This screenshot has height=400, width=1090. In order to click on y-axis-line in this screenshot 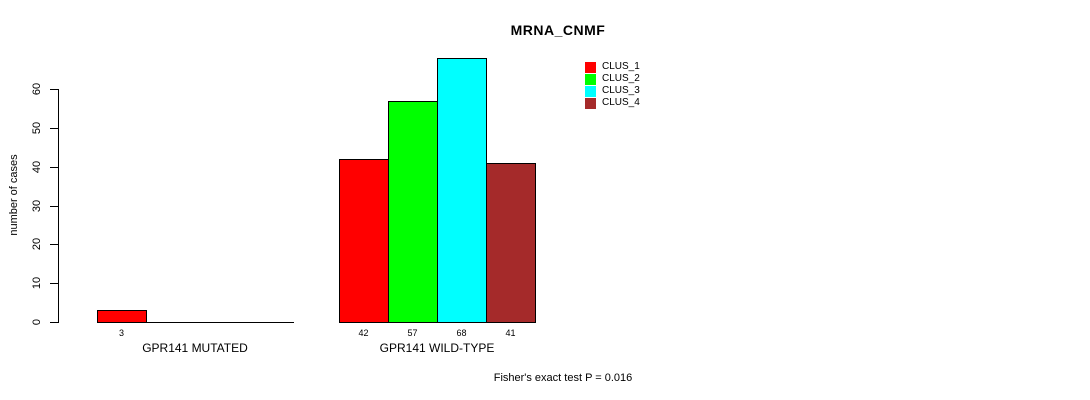, I will do `click(58, 206)`.